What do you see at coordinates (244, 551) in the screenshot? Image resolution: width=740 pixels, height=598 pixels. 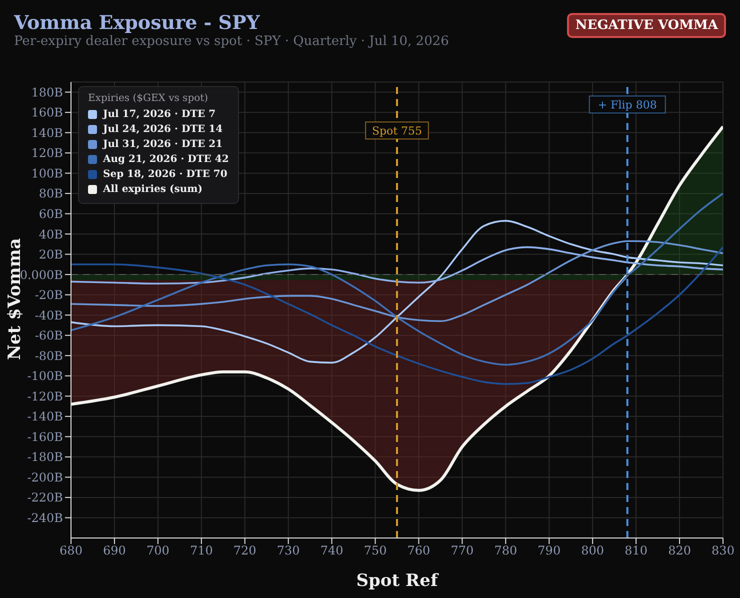 I see `x-tick-label: 720` at bounding box center [244, 551].